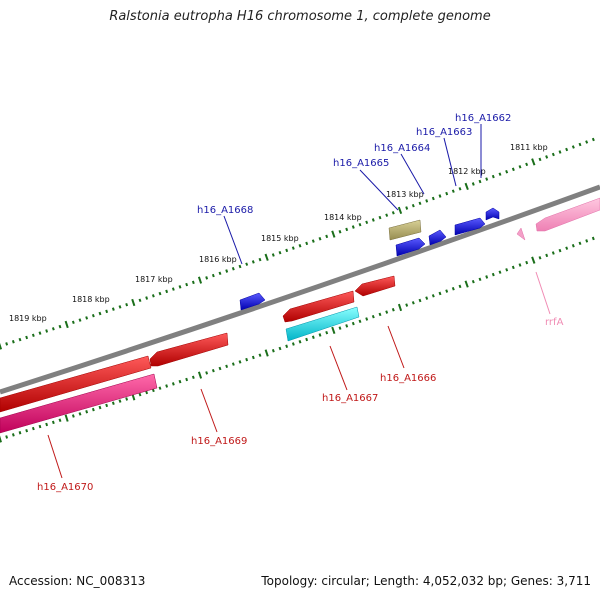 This screenshot has height=600, width=600. What do you see at coordinates (77, 581) in the screenshot?
I see `accession-text: Accession: NC_008313` at bounding box center [77, 581].